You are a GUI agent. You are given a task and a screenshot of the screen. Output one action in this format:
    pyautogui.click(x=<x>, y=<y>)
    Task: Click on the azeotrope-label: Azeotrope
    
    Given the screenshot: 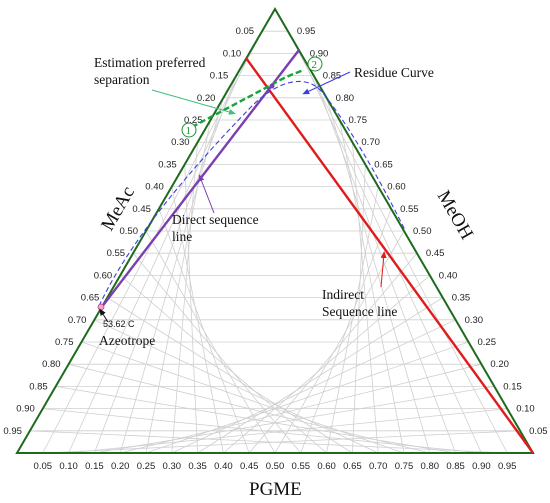 What is the action you would take?
    pyautogui.click(x=127, y=340)
    